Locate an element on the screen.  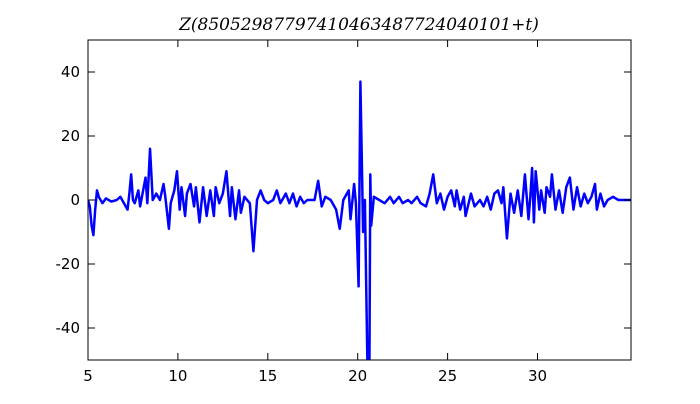
y-tick-label: -20 is located at coordinates (68, 264).